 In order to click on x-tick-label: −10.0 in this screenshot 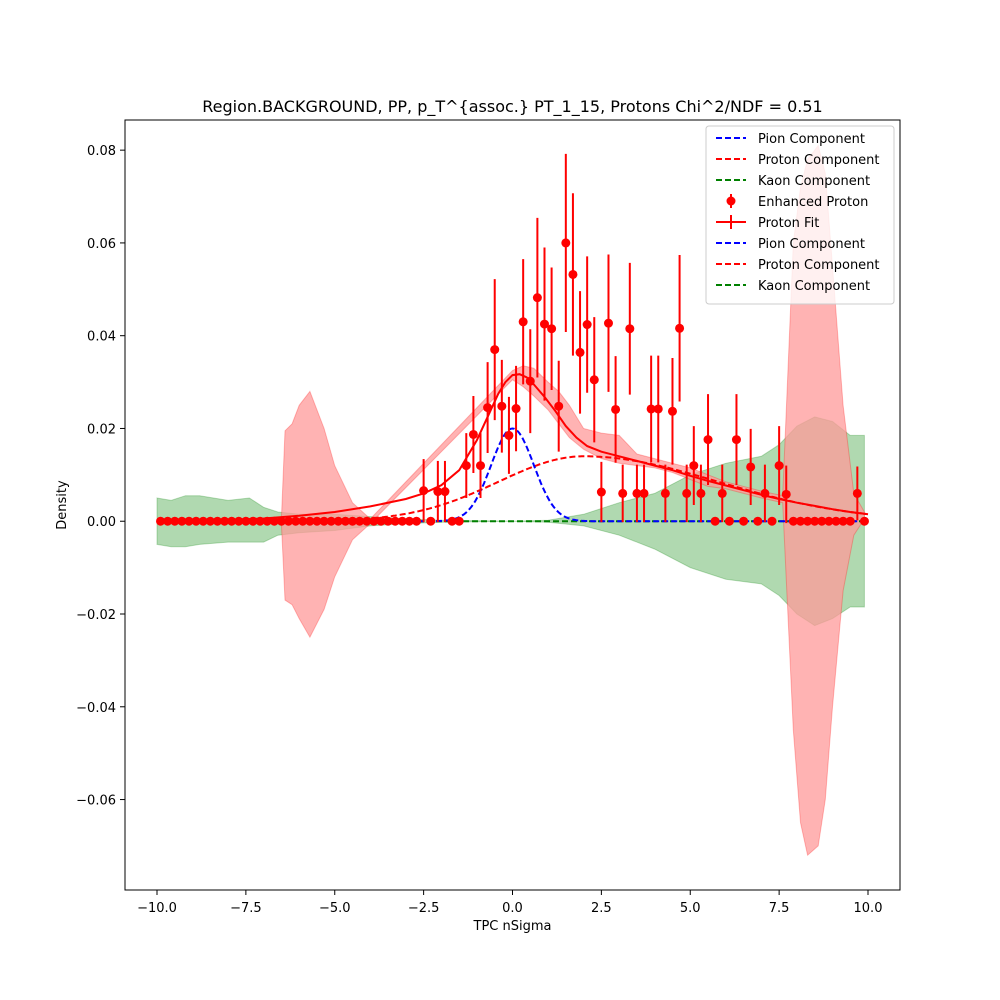, I will do `click(157, 908)`.